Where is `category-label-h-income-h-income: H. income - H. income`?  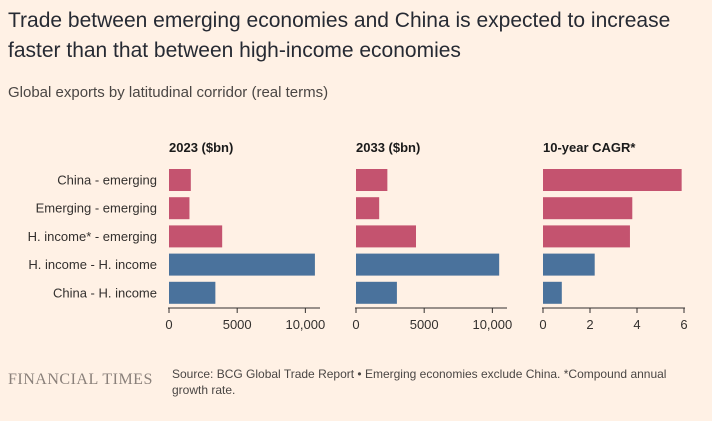
category-label-h-income-h-income: H. income - H. income is located at coordinates (92, 264).